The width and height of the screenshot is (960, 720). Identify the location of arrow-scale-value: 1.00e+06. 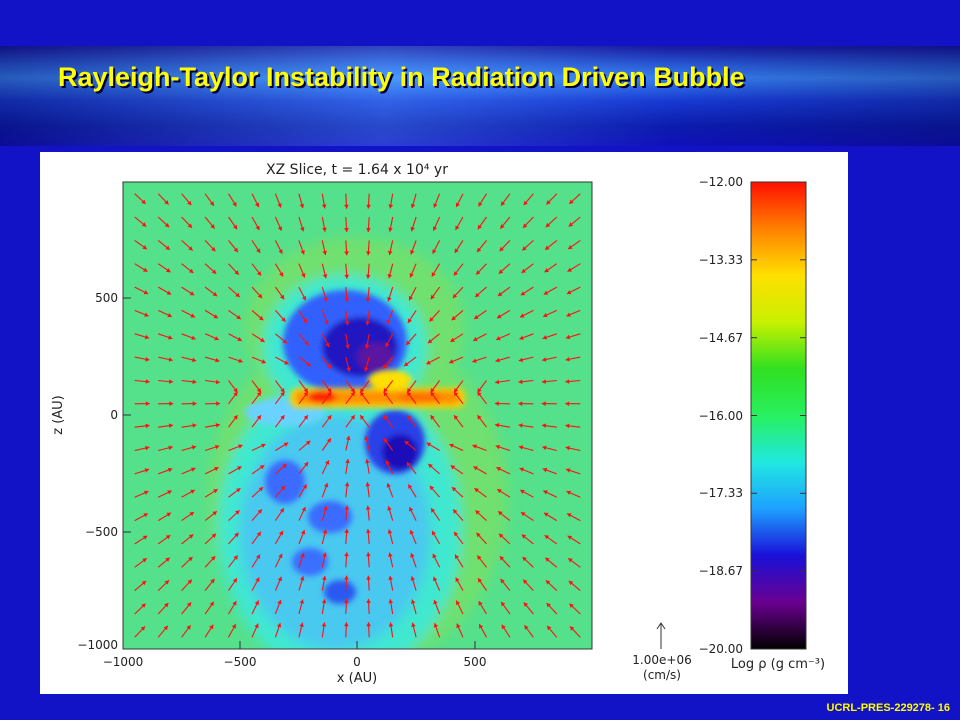
(661, 660).